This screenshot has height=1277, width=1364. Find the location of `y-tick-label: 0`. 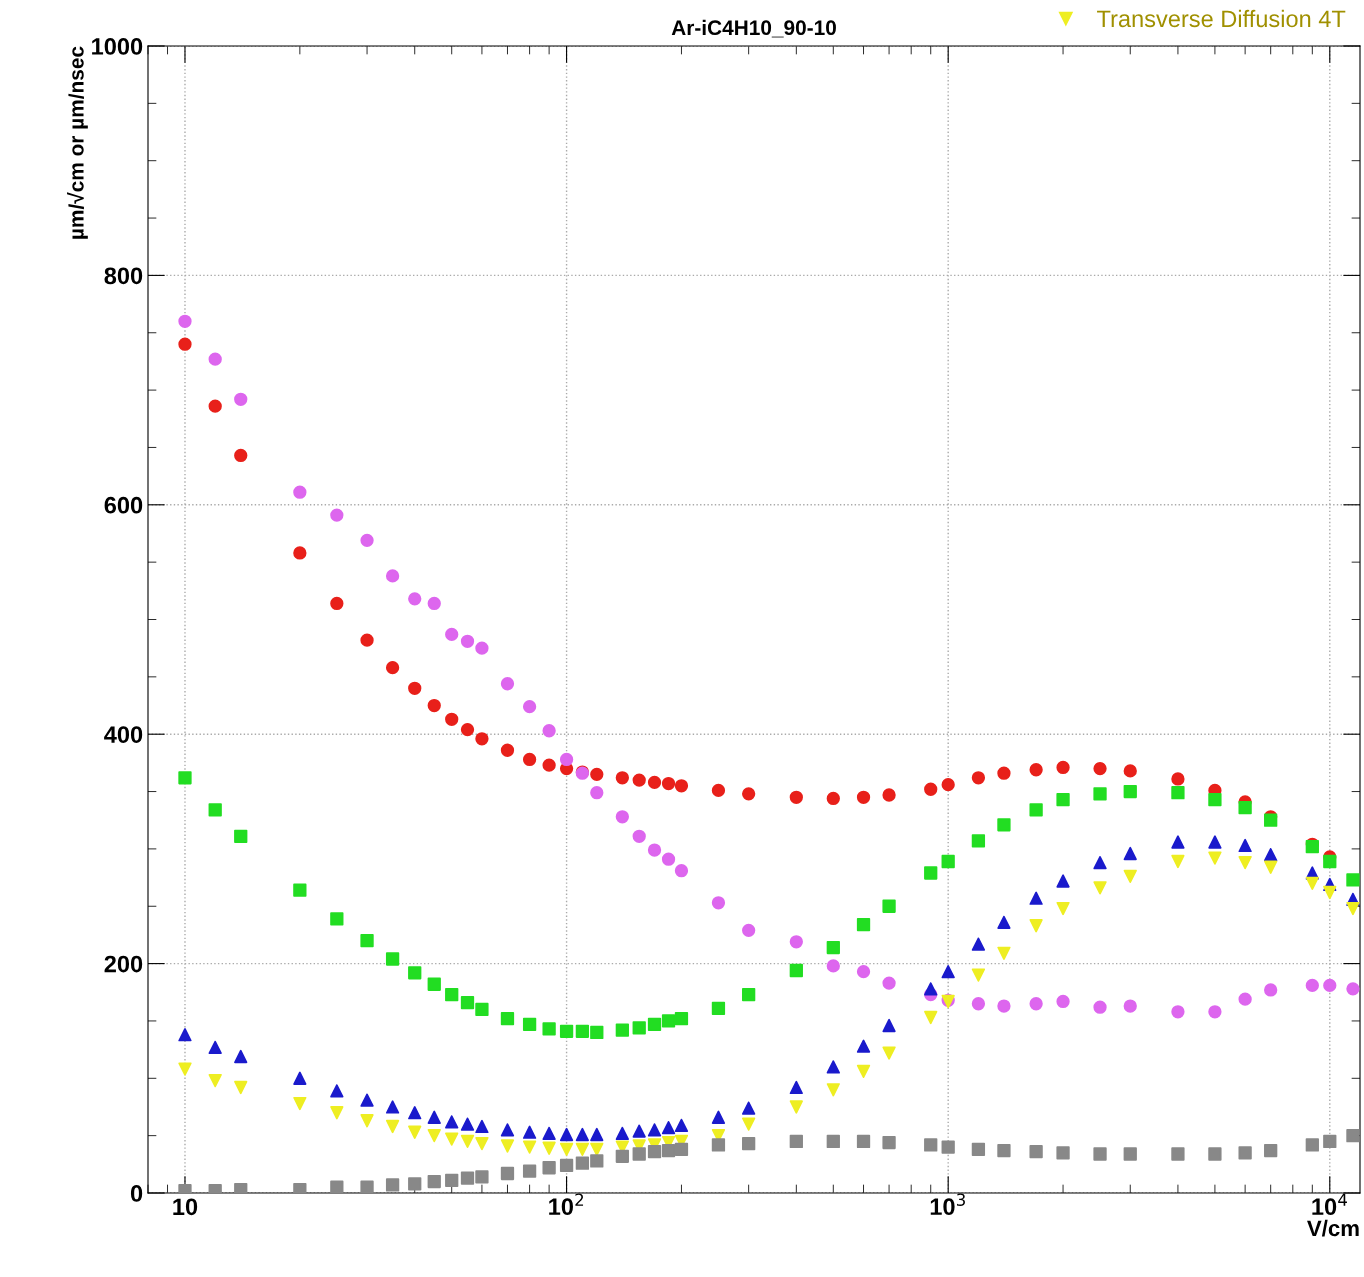

y-tick-label: 0 is located at coordinates (136, 1193).